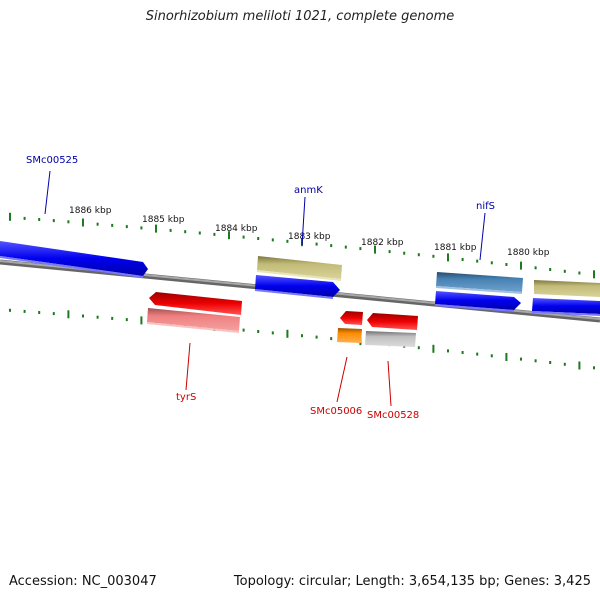  Describe the element at coordinates (302, 245) in the screenshot. I see `forward-scale-ticks` at that location.